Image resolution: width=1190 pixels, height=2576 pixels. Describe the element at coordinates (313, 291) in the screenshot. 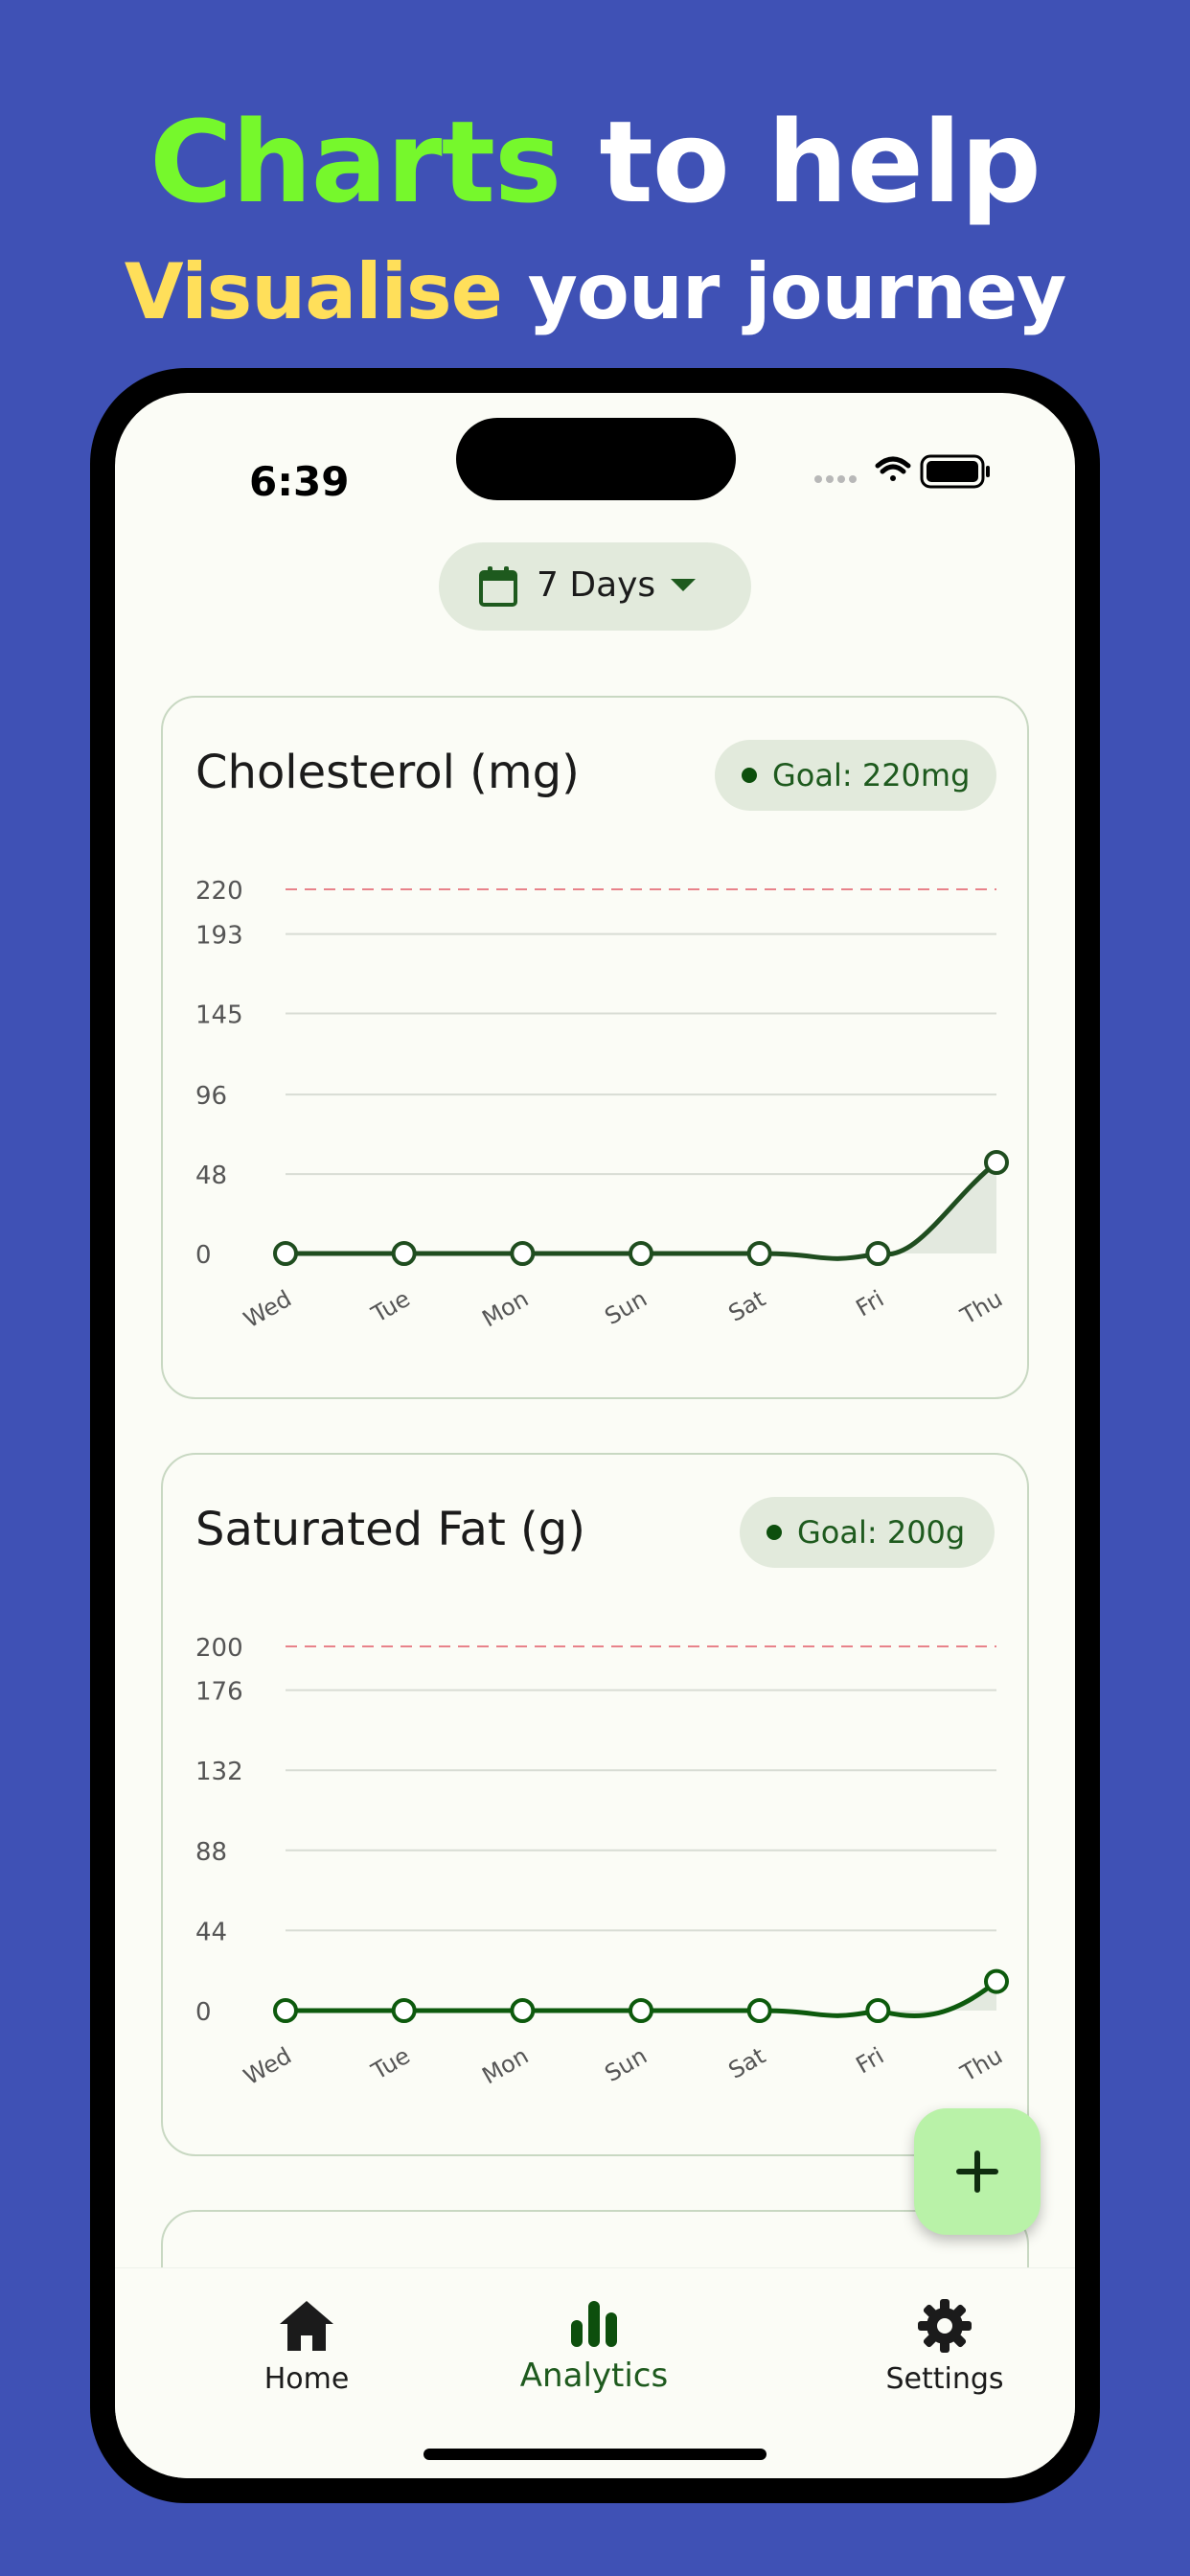

I see `headline-accent-visualise: Visualise` at that location.